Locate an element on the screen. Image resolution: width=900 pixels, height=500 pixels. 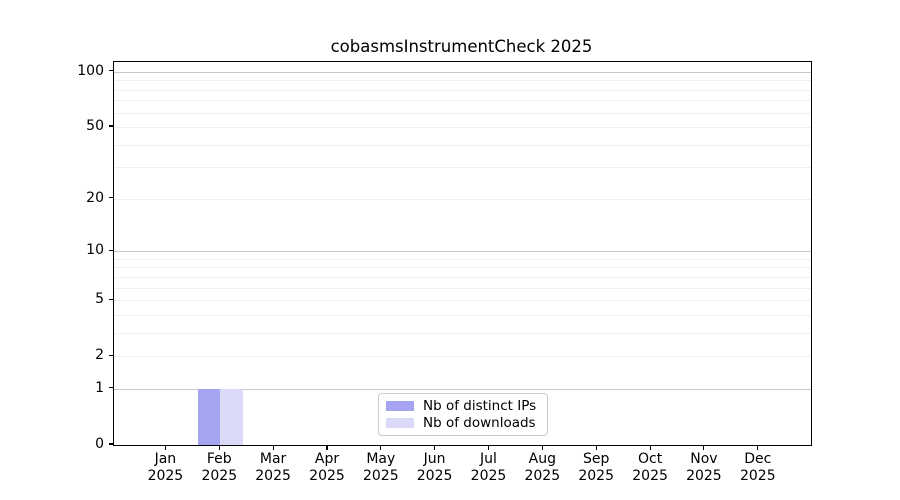
x-tick-label: Dec 2025 is located at coordinates (757, 467).